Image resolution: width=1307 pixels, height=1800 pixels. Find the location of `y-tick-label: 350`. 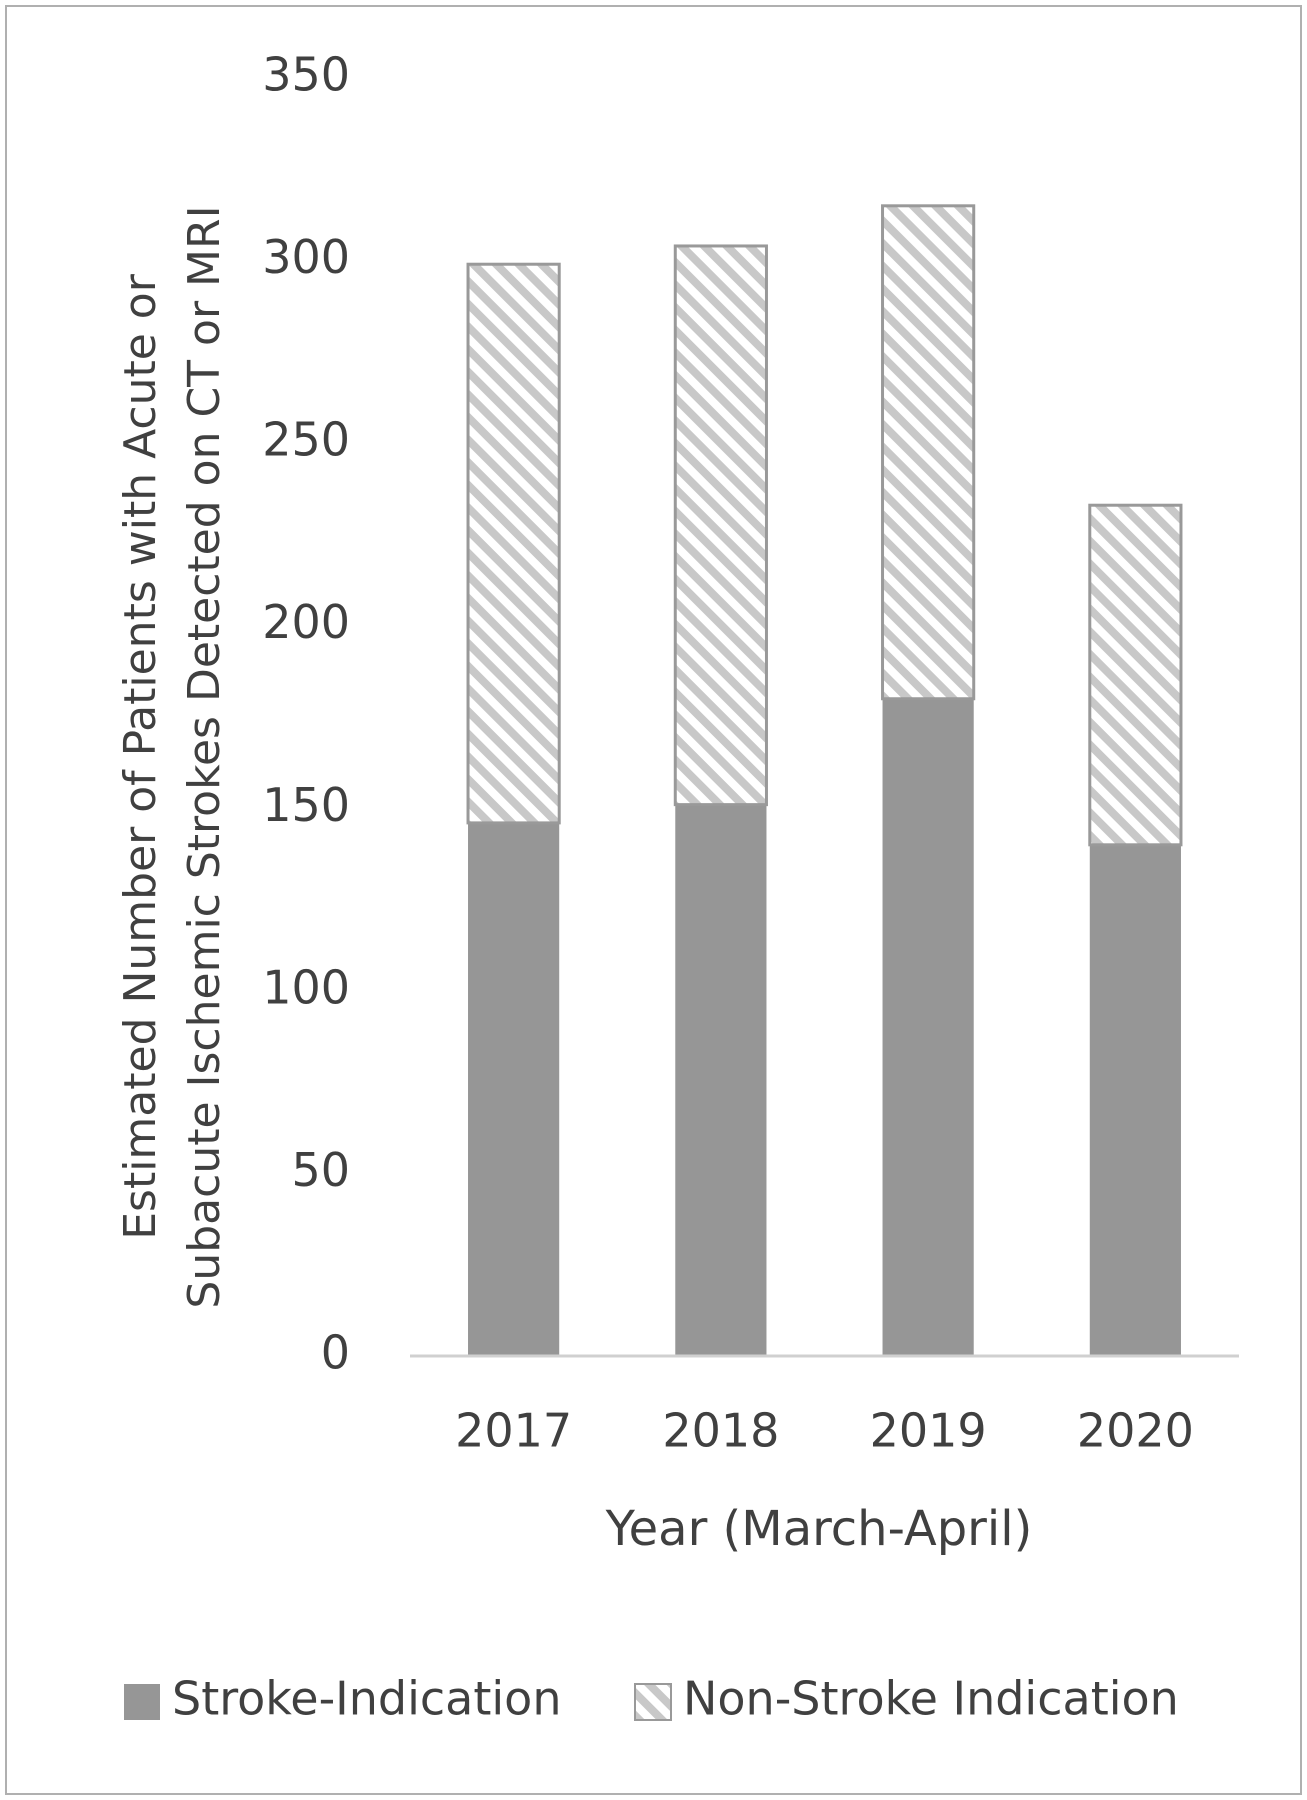

y-tick-label: 350 is located at coordinates (306, 75).